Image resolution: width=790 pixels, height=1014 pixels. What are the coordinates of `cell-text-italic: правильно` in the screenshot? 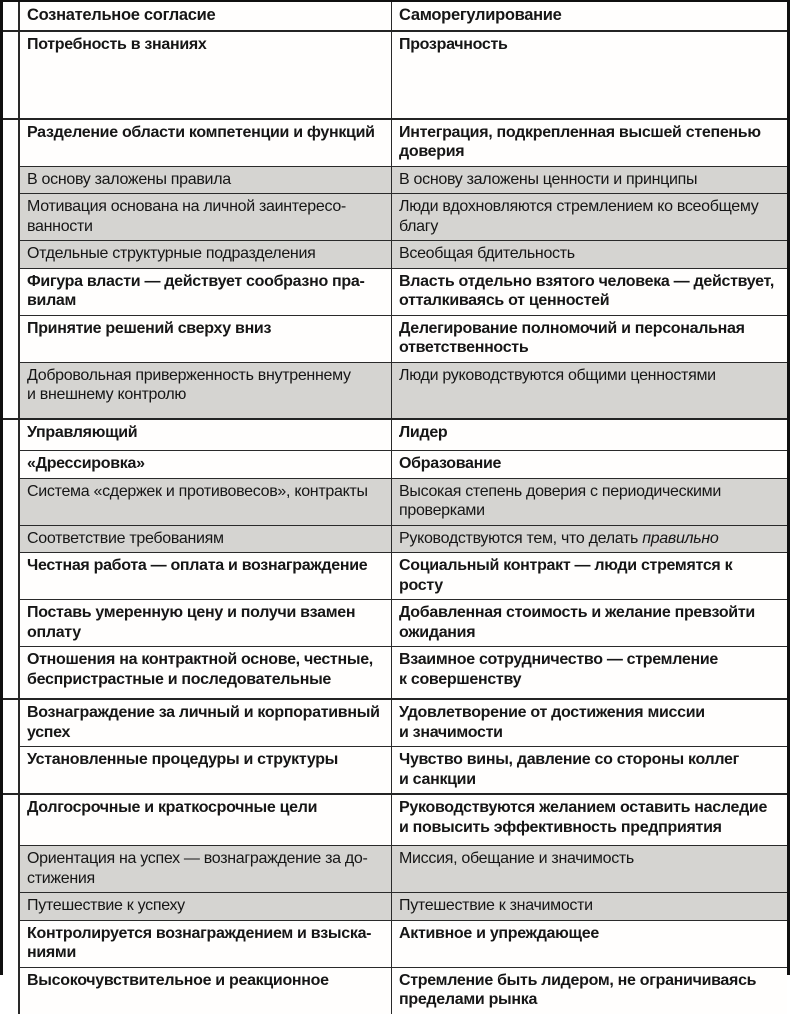 It's located at (680, 538).